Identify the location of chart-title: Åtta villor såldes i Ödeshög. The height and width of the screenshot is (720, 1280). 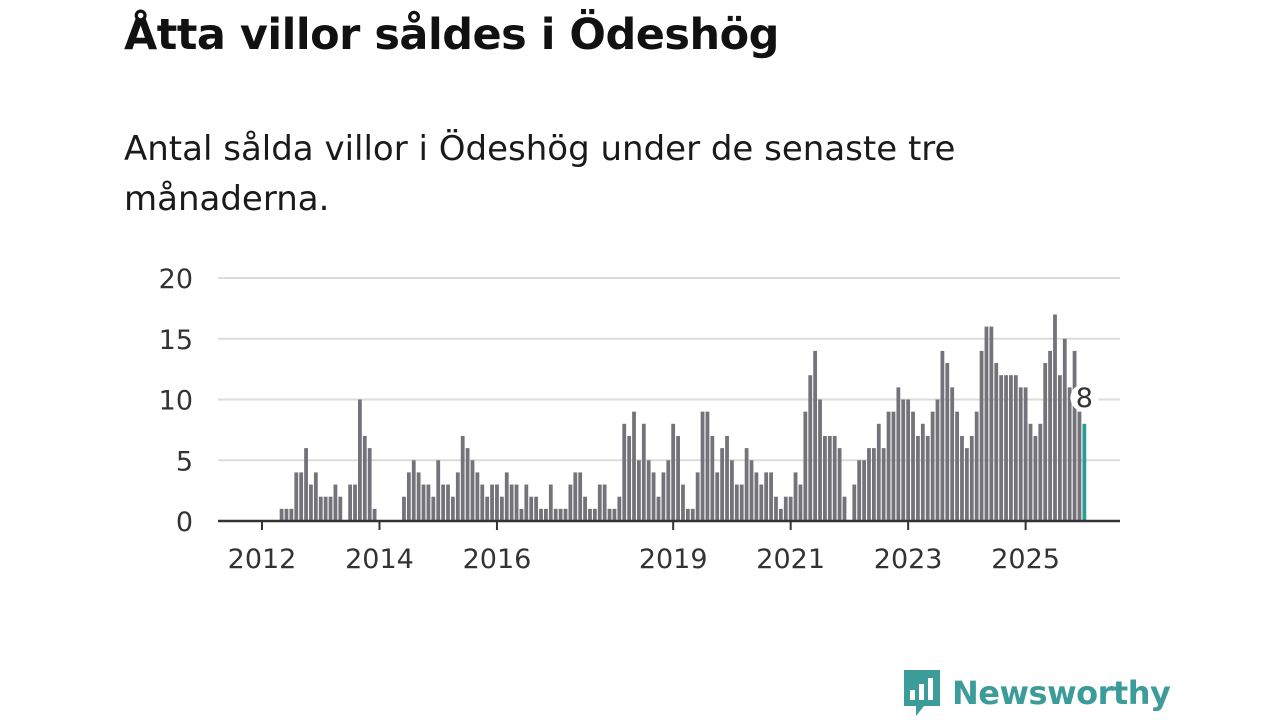
(451, 35).